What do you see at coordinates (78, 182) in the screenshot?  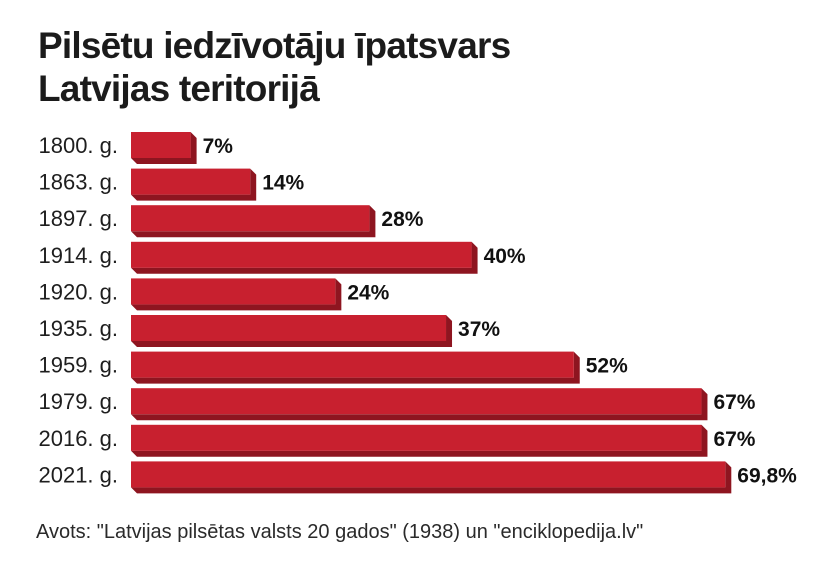 I see `category-label: 1863. g.` at bounding box center [78, 182].